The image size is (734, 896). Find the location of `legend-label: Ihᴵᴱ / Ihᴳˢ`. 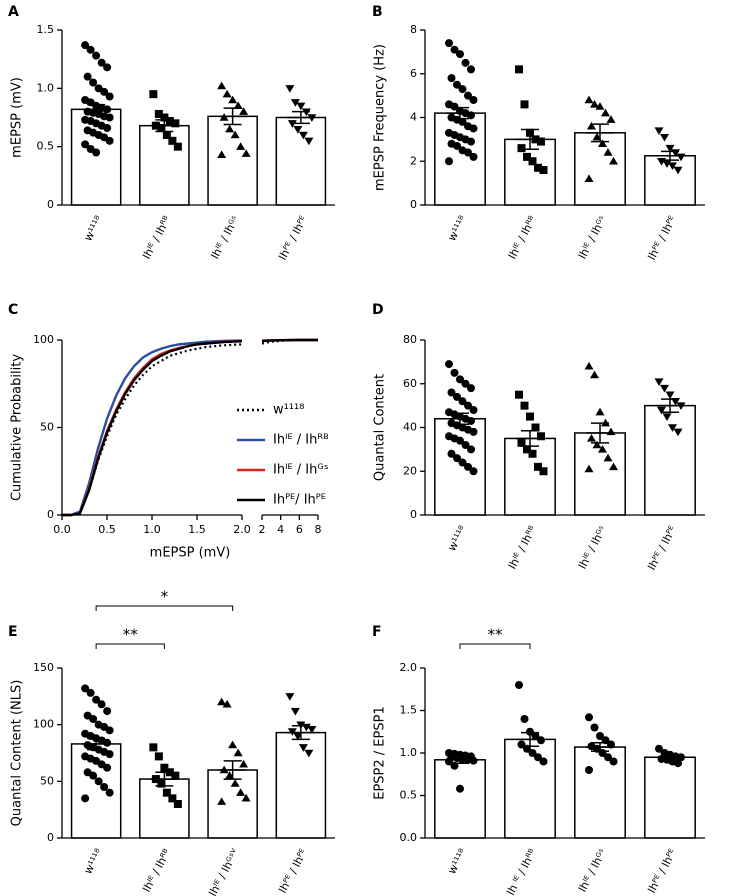

legend-label: Ihᴵᴱ / Ihᴳˢ is located at coordinates (301, 470).